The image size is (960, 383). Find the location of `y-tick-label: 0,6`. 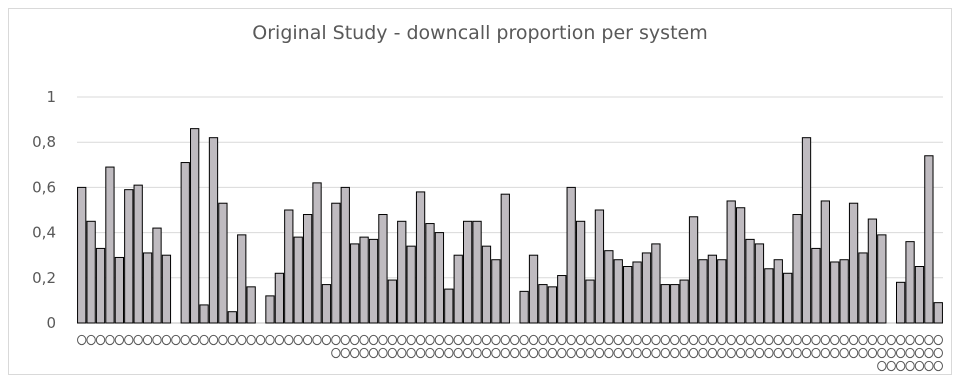

y-tick-label: 0,6 is located at coordinates (44, 187).